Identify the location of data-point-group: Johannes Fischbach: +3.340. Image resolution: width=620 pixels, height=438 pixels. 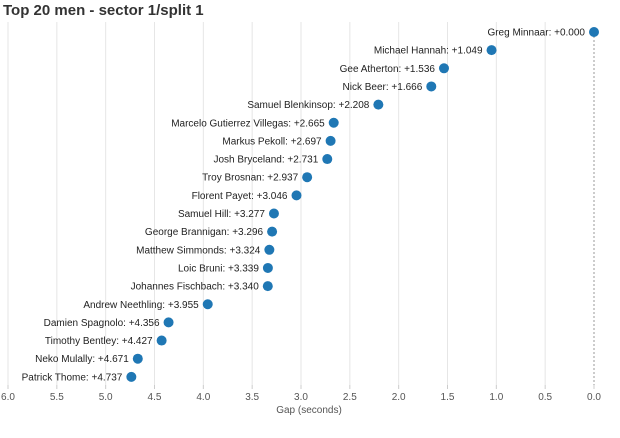
(202, 287).